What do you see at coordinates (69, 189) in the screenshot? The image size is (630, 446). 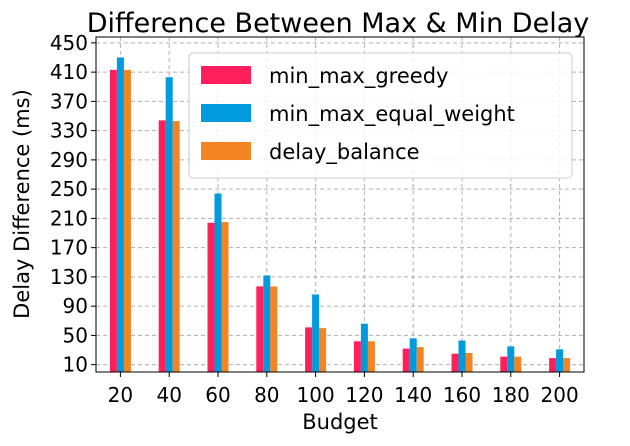 I see `y-tick-label: 250` at bounding box center [69, 189].